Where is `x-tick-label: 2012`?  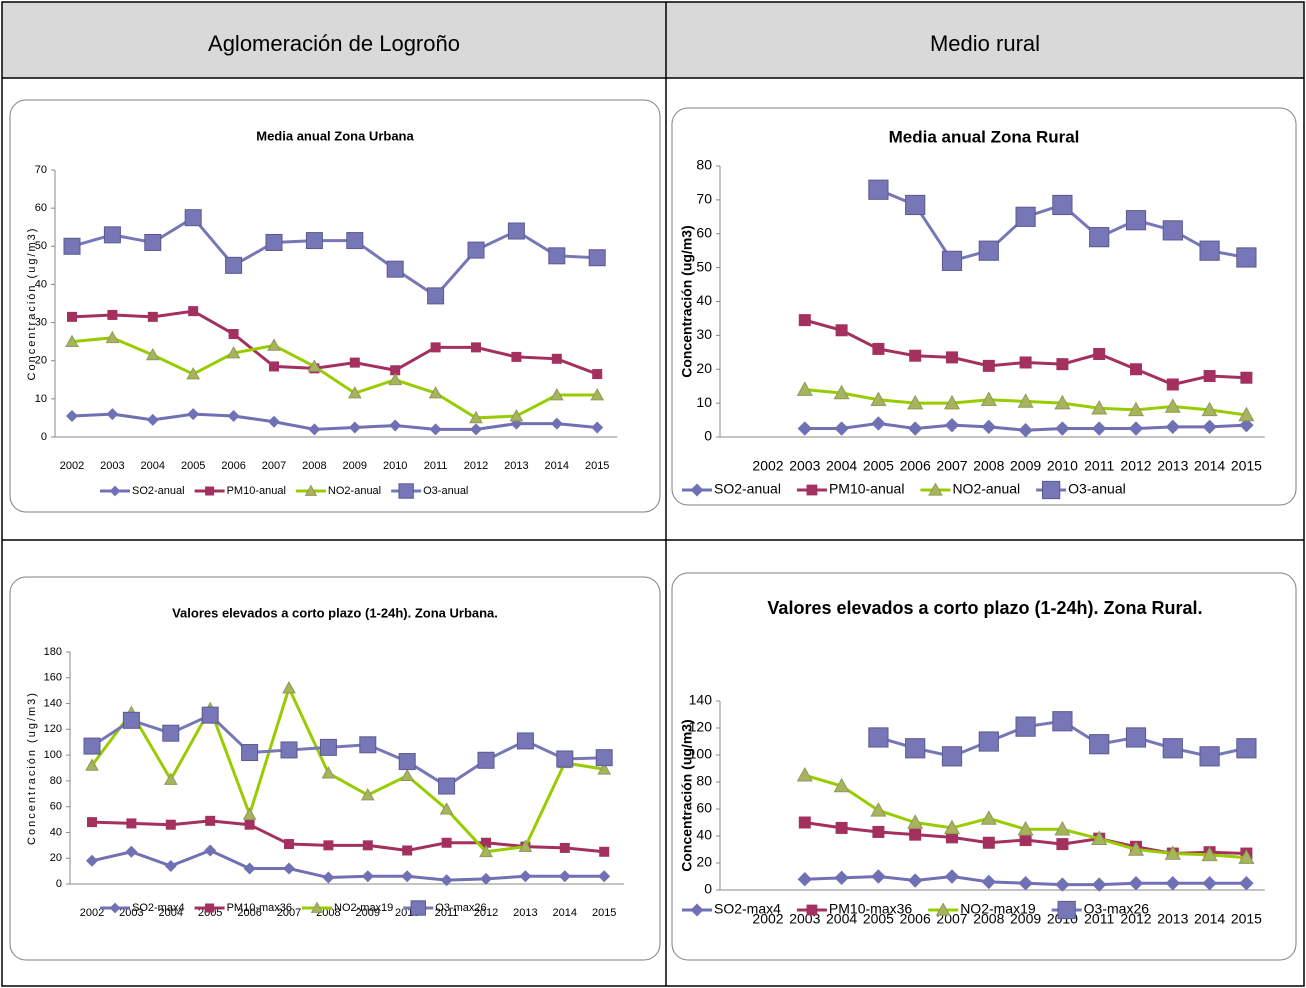
x-tick-label: 2012 is located at coordinates (486, 913).